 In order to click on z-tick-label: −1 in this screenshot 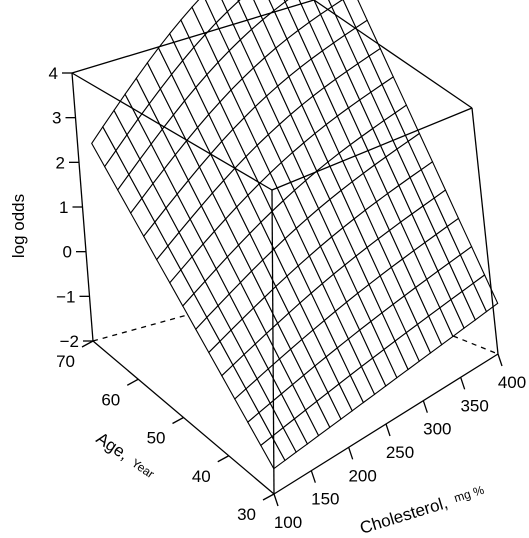, I will do `click(65, 296)`.